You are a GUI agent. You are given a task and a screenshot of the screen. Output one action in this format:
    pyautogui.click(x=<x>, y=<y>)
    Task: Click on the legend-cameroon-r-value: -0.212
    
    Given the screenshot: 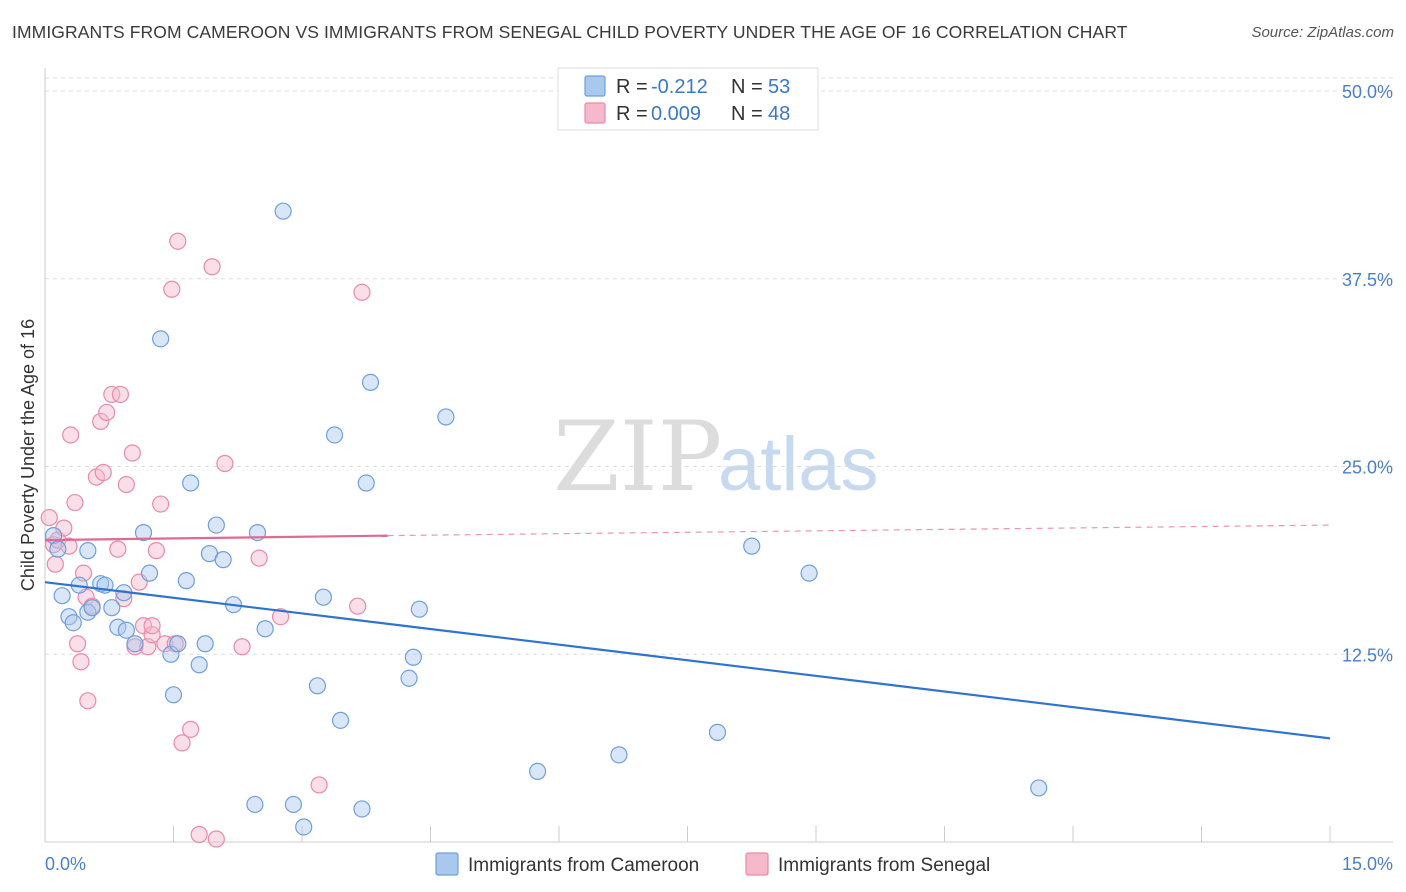 What is the action you would take?
    pyautogui.click(x=679, y=87)
    